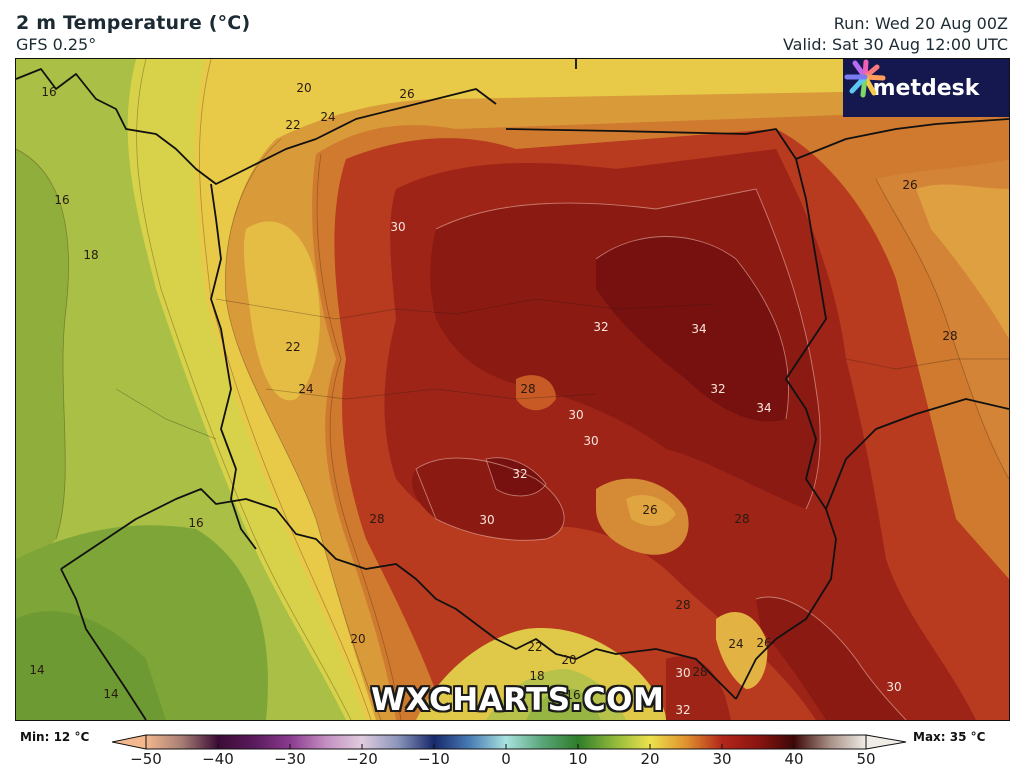 The height and width of the screenshot is (784, 1024). I want to click on colorbar-tick-label: 20, so click(650, 759).